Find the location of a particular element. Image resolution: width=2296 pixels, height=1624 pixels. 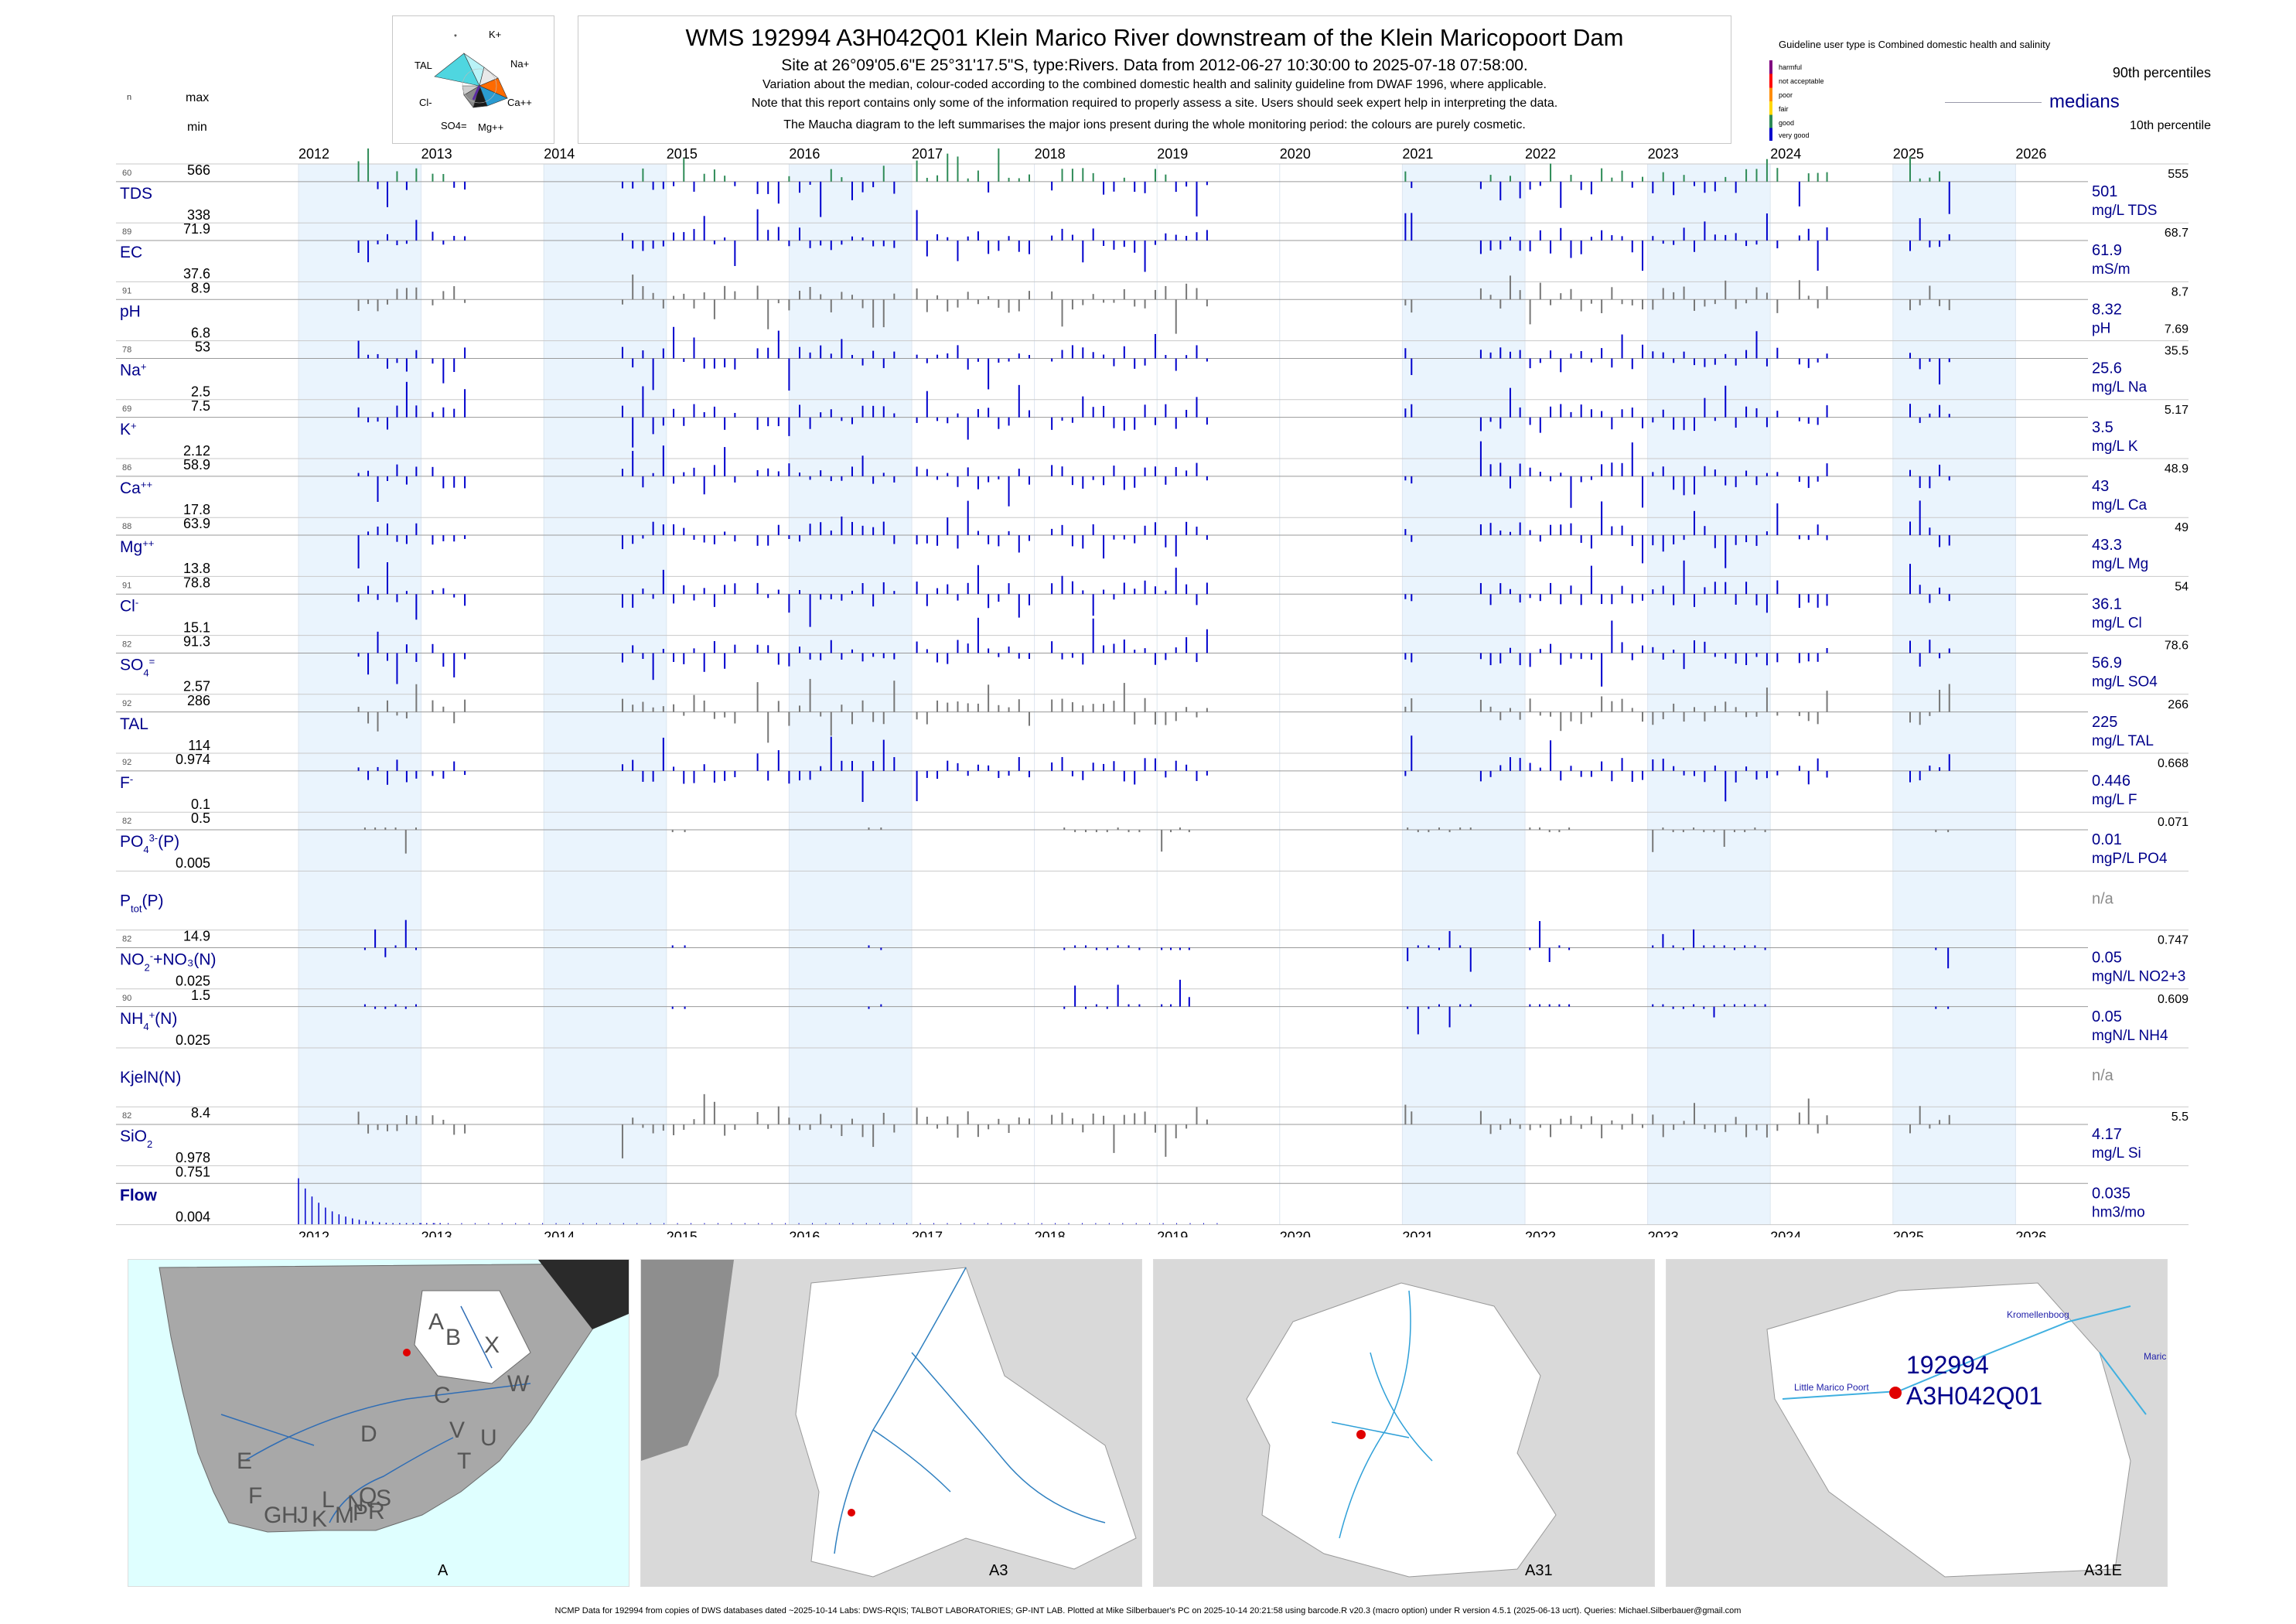

row-min-po4: 0.005 is located at coordinates (193, 863).